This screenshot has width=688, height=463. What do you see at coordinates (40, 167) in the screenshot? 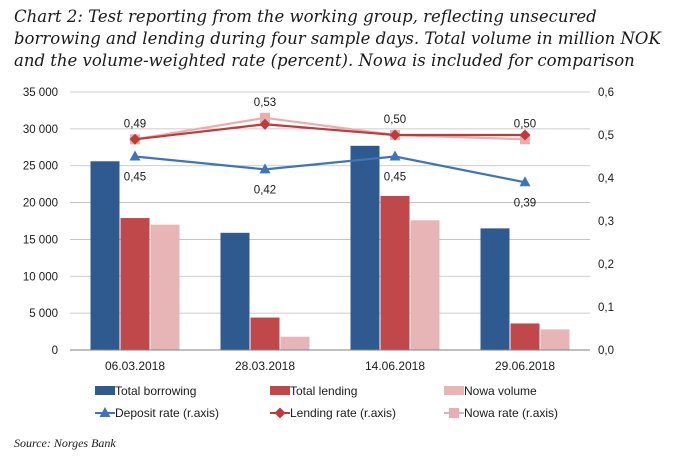
I see `left-axis-tick-label: 25 000` at bounding box center [40, 167].